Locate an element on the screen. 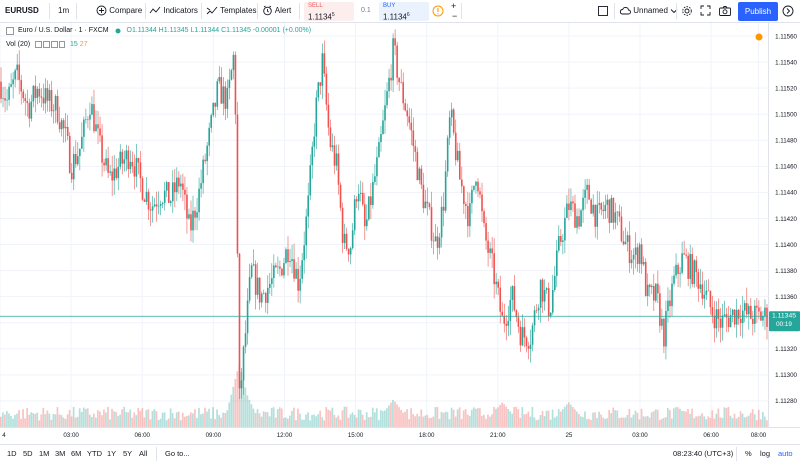 This screenshot has height=464, width=800. buy-button: BUY 1.11346 is located at coordinates (404, 12).